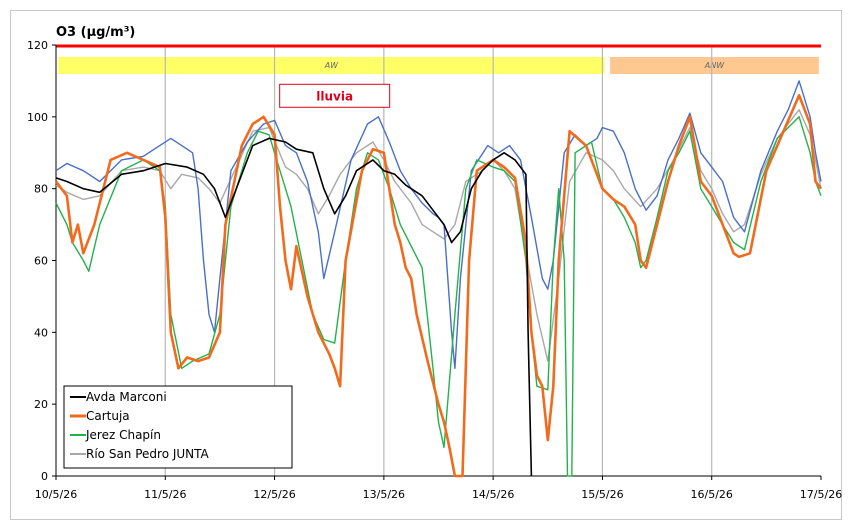 This screenshot has height=532, width=854. I want to click on chart-title: O3 (µg/m³), so click(95, 32).